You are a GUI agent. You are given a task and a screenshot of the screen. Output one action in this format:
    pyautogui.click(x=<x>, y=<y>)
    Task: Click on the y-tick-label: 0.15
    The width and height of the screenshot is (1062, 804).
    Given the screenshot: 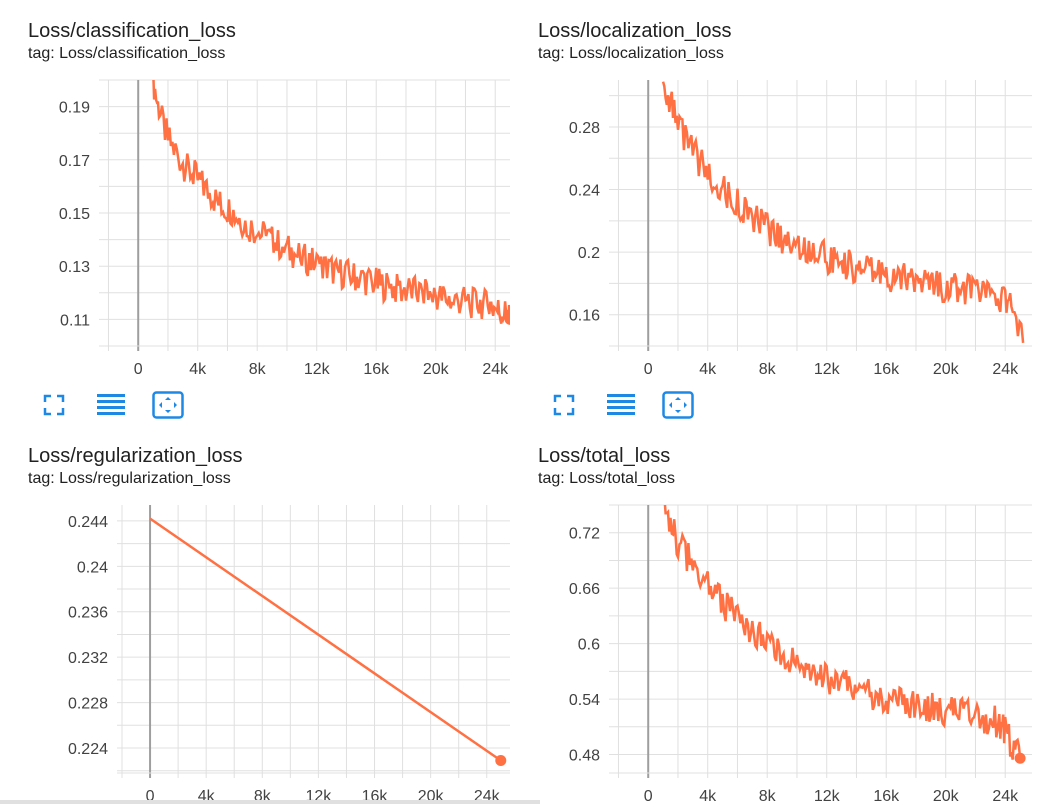 What is the action you would take?
    pyautogui.click(x=74, y=214)
    